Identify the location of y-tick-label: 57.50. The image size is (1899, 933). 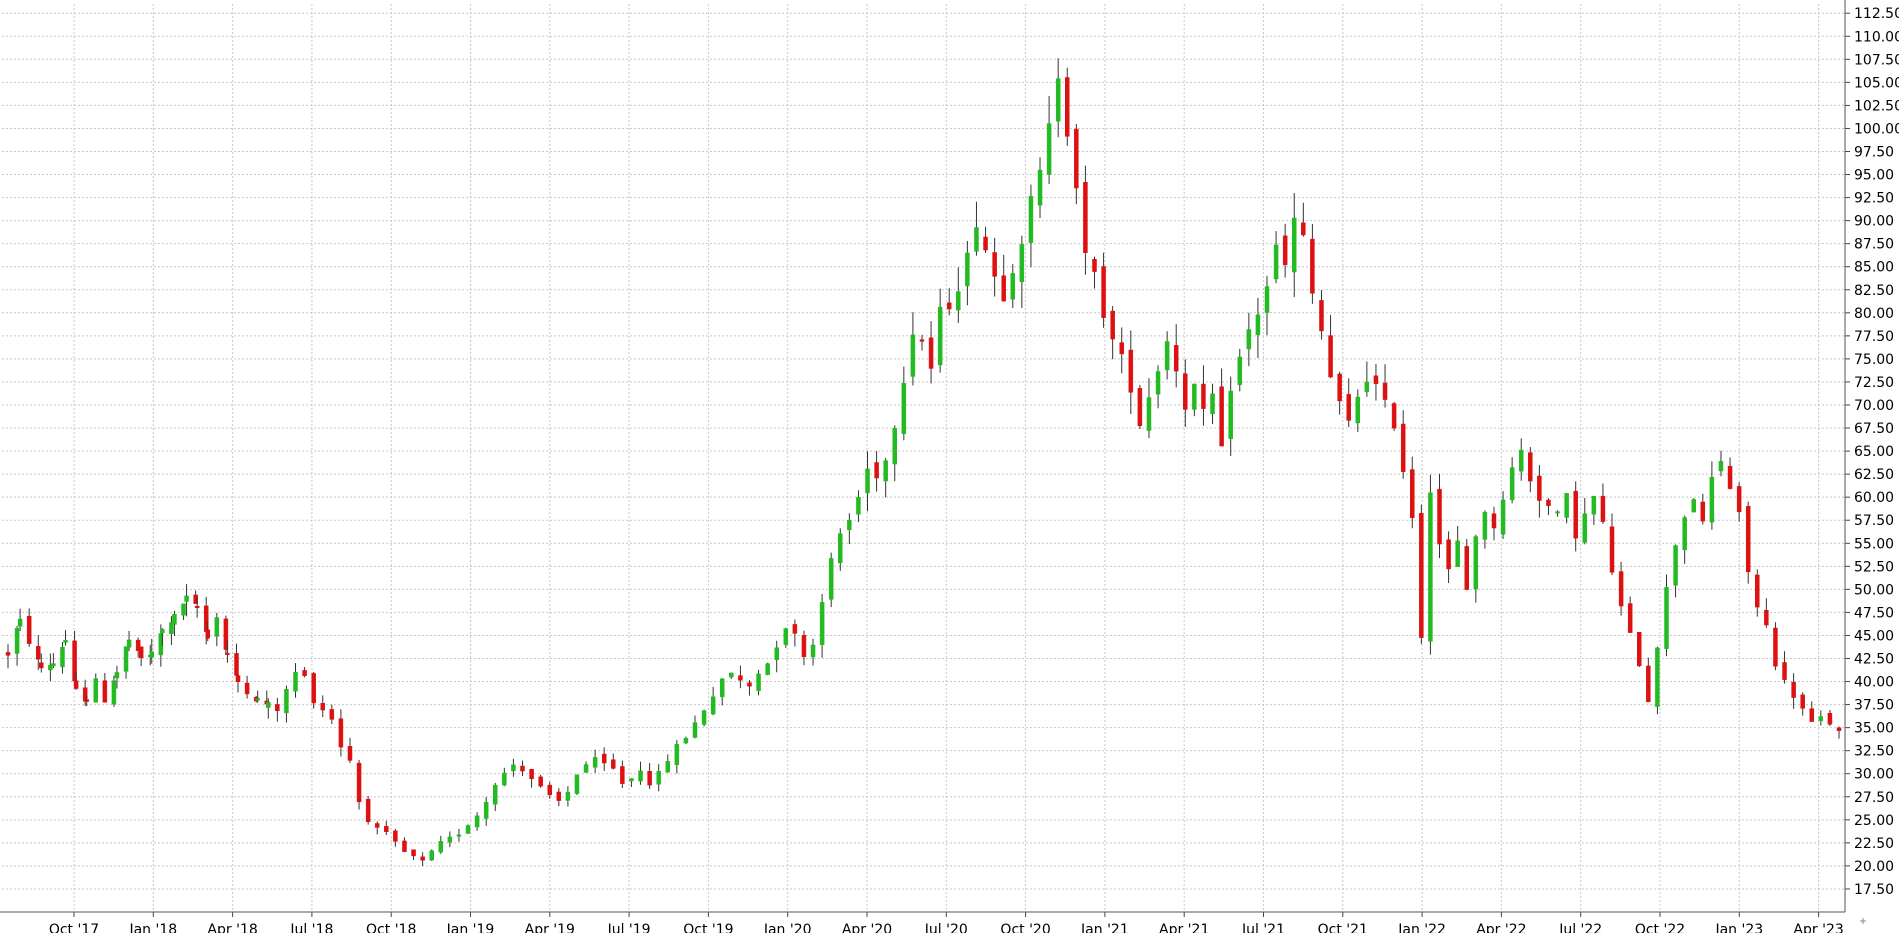
(1874, 521).